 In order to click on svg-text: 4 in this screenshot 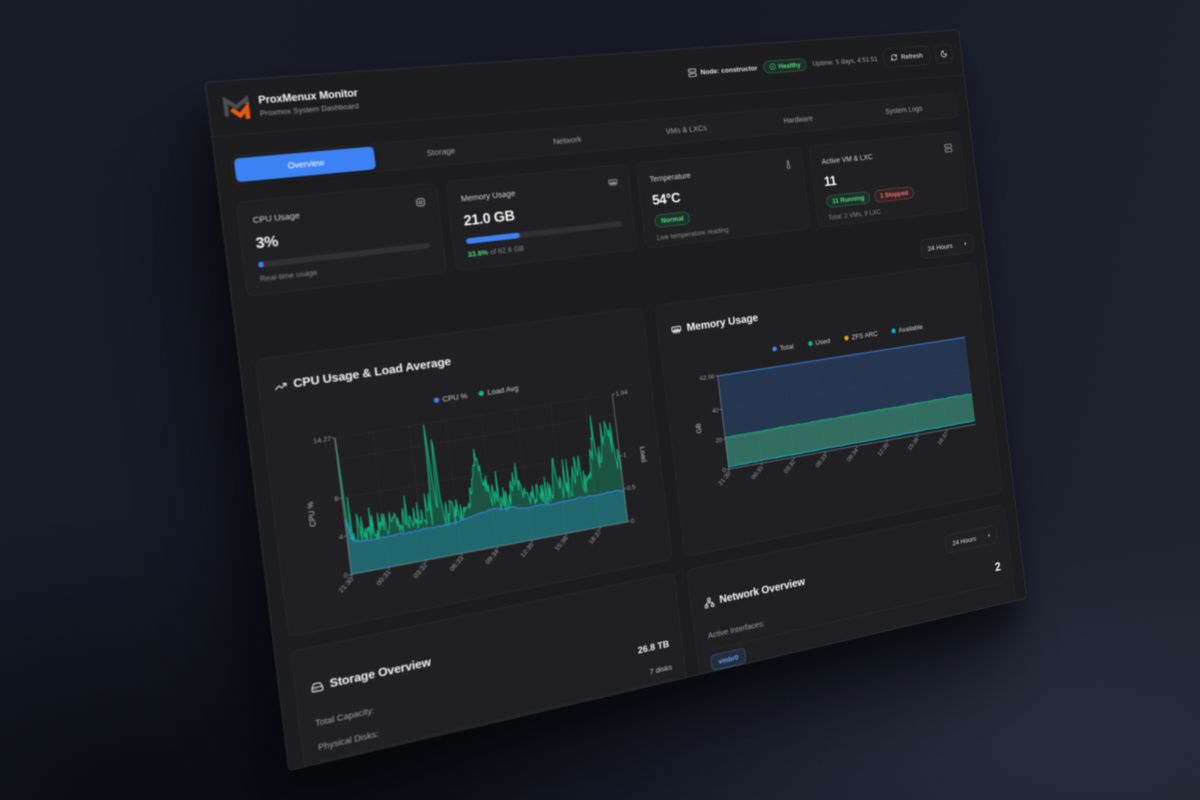, I will do `click(341, 537)`.